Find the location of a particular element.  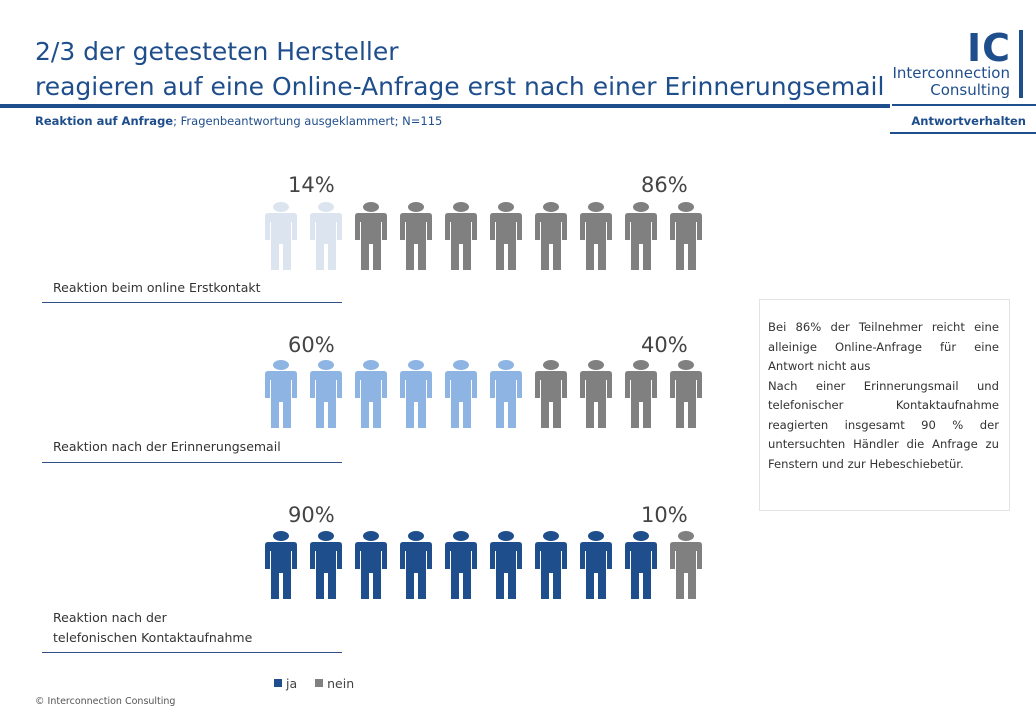

row3-nein-pct: 10% is located at coordinates (664, 515).